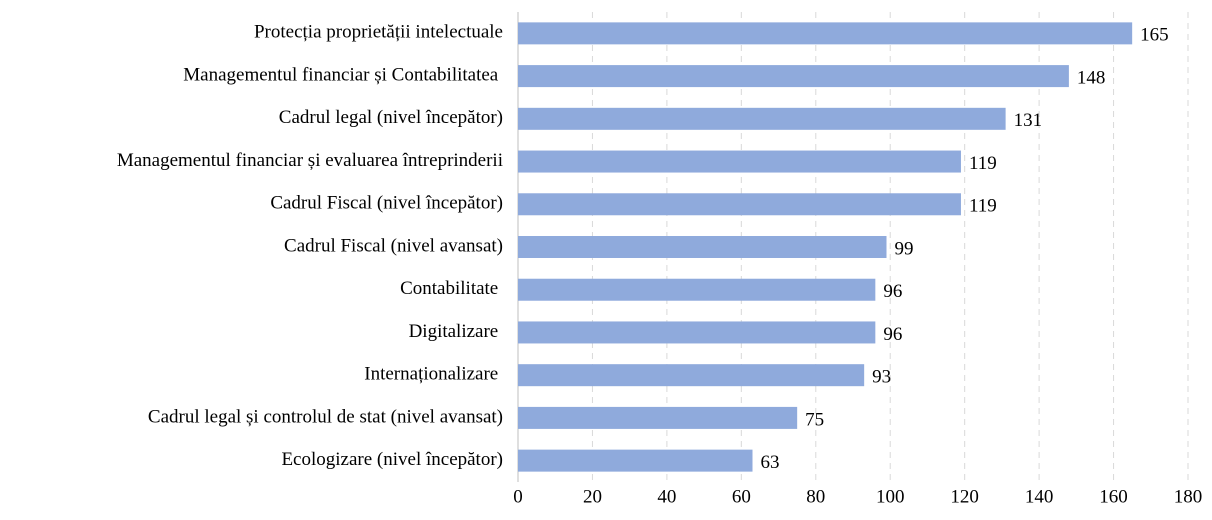 Image resolution: width=1212 pixels, height=520 pixels. I want to click on x-tick-label: 160, so click(1113, 496).